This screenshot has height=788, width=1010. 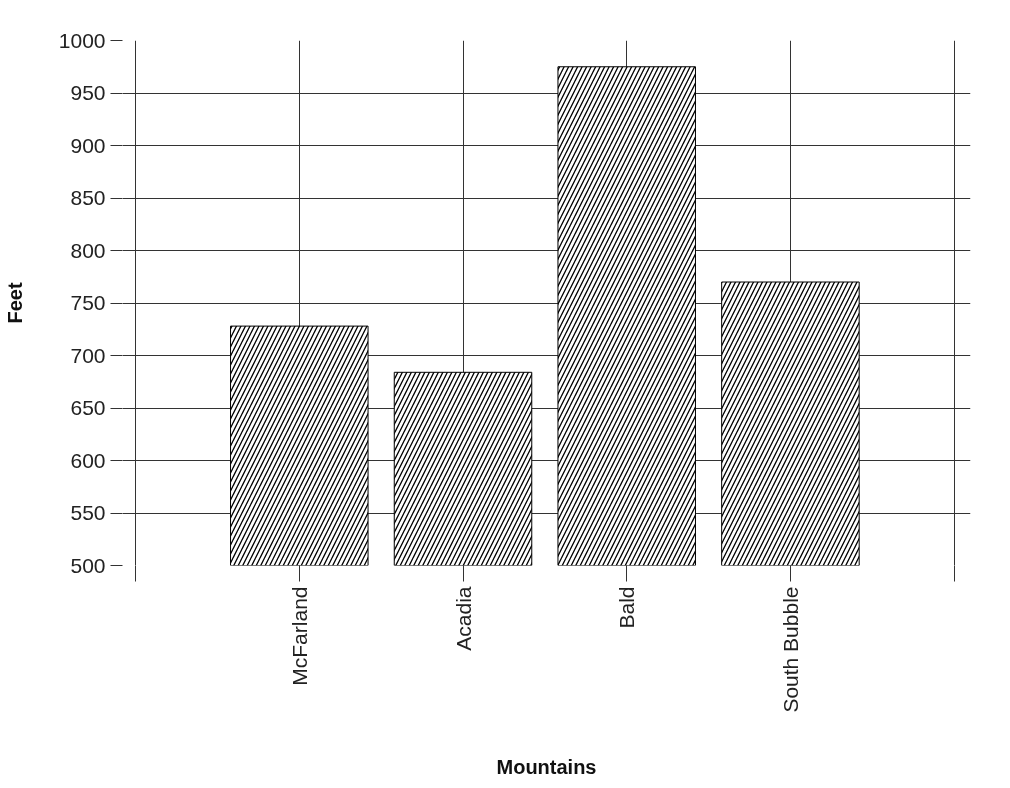 I want to click on y-tick-label: 500, so click(x=88, y=565).